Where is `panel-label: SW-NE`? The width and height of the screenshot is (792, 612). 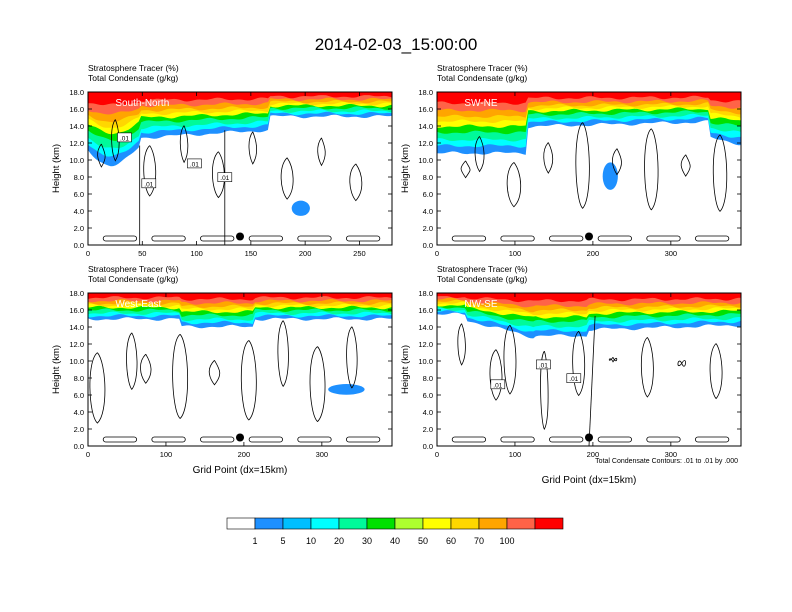 panel-label: SW-NE is located at coordinates (480, 103).